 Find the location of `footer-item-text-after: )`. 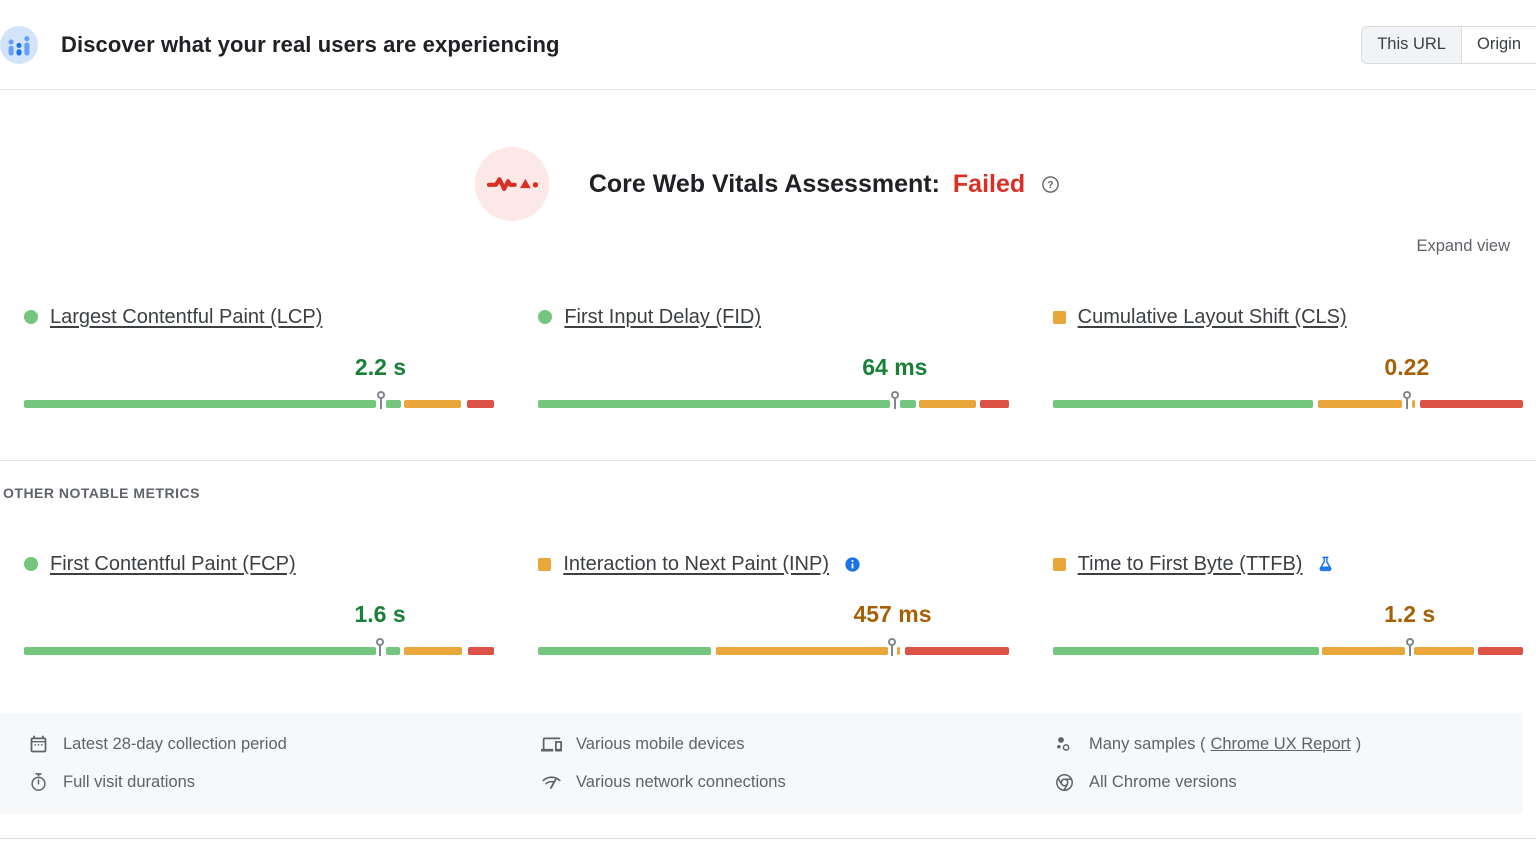

footer-item-text-after: ) is located at coordinates (1358, 744).